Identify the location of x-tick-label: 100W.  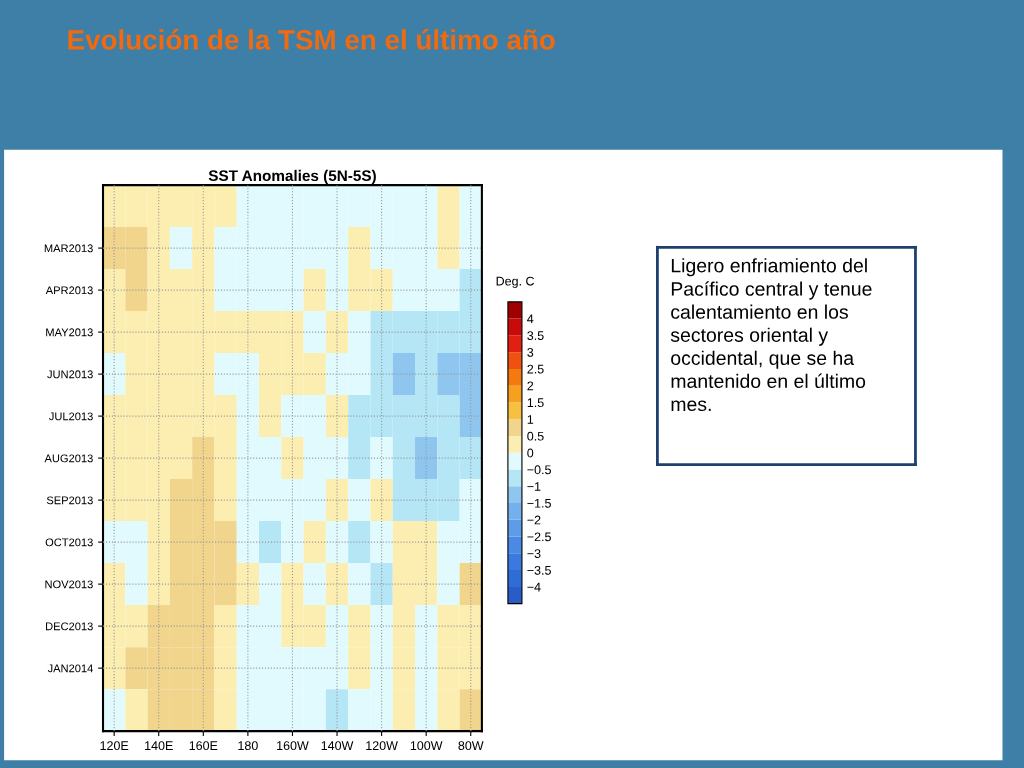
(426, 746).